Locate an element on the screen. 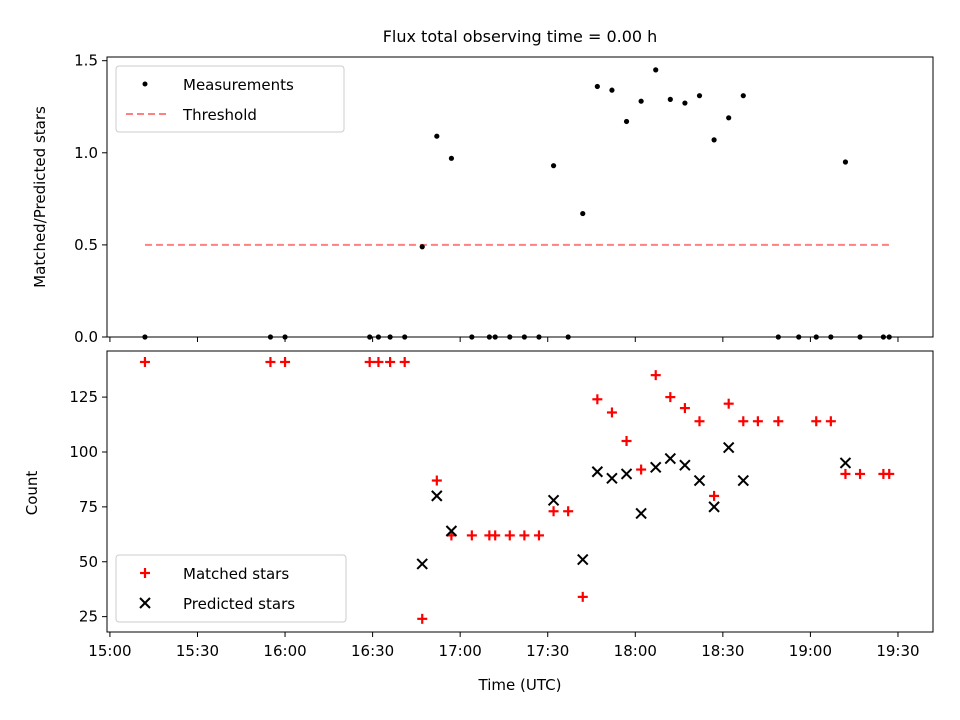 The height and width of the screenshot is (720, 960). bottom-y-tick-label: 125 is located at coordinates (83, 397).